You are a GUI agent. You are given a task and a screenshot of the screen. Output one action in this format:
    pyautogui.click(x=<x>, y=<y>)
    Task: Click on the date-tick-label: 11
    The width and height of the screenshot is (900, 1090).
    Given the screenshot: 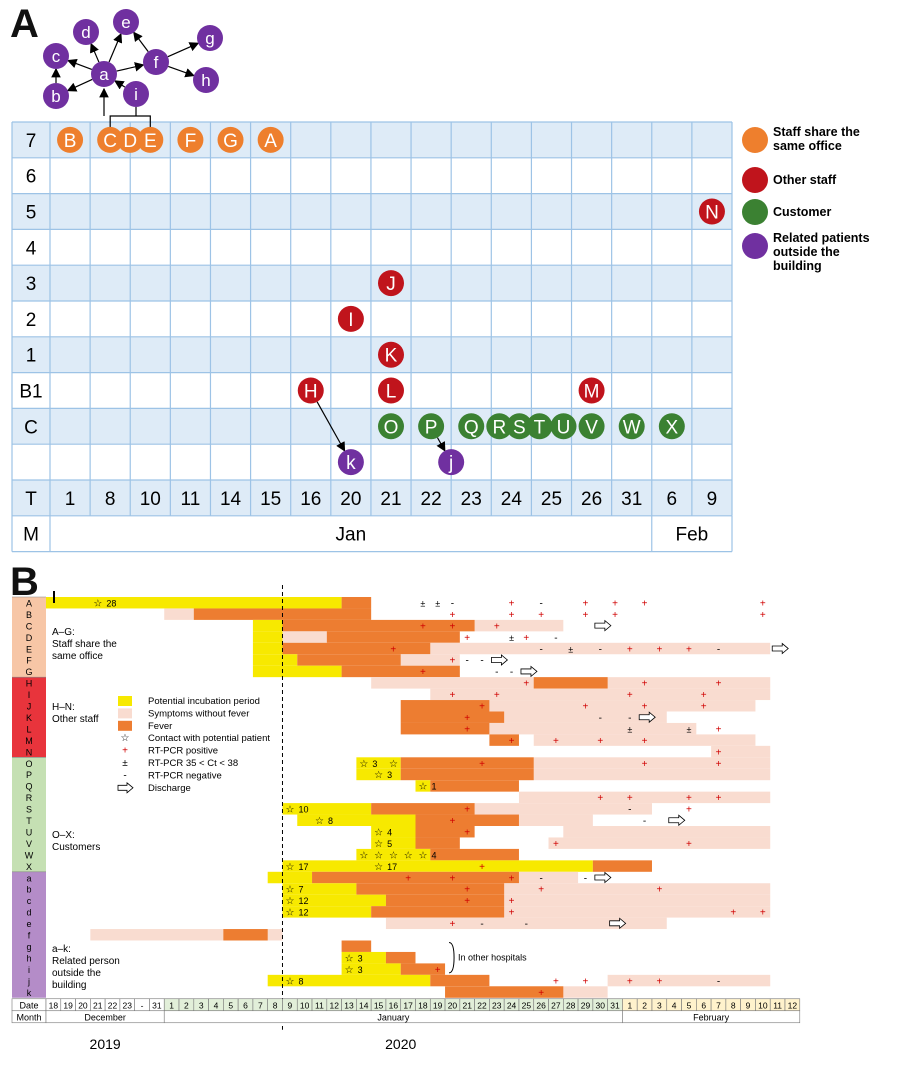 What is the action you would take?
    pyautogui.click(x=777, y=1005)
    